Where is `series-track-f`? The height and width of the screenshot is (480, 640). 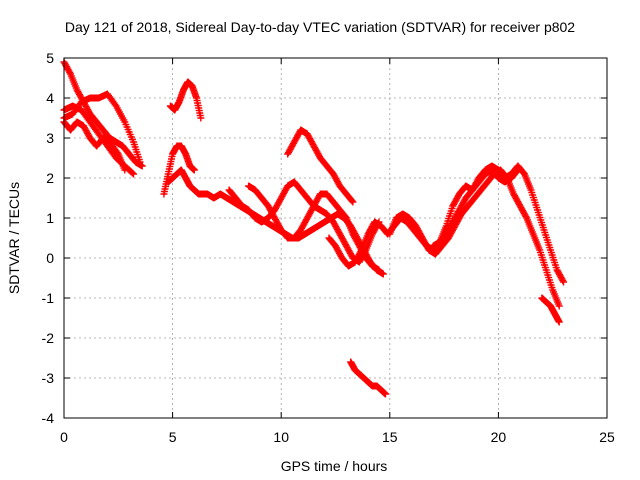 series-track-f is located at coordinates (179, 170).